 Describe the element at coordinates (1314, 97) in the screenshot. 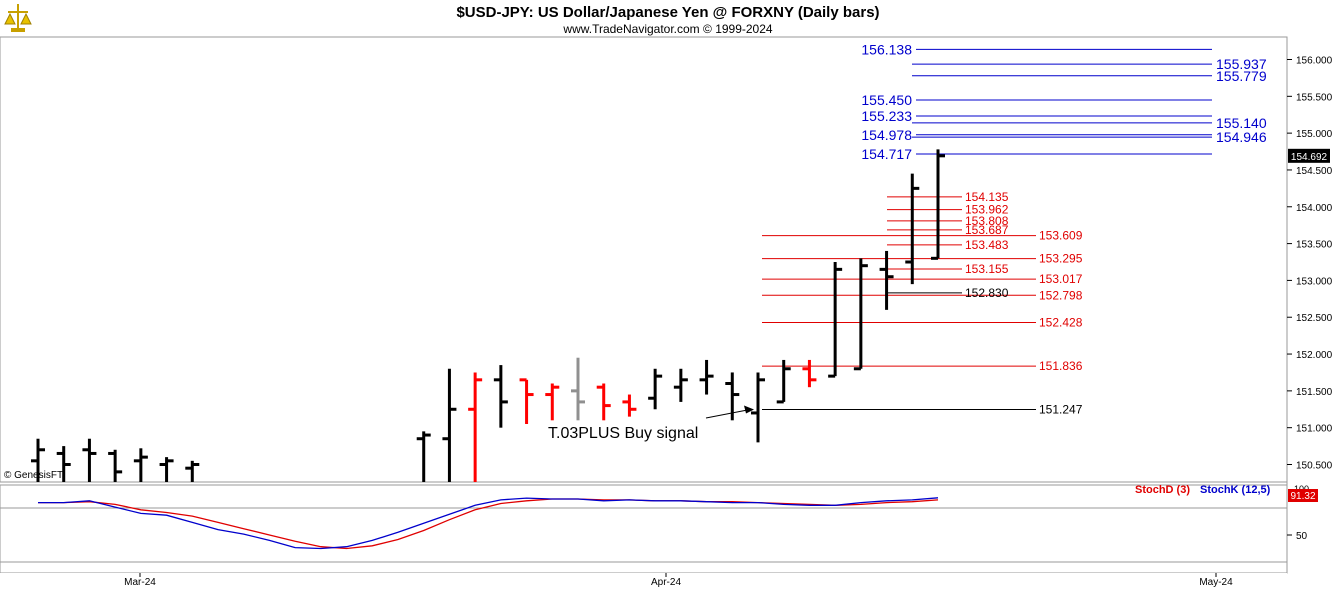

I see `y-tick-label: 155.500` at that location.